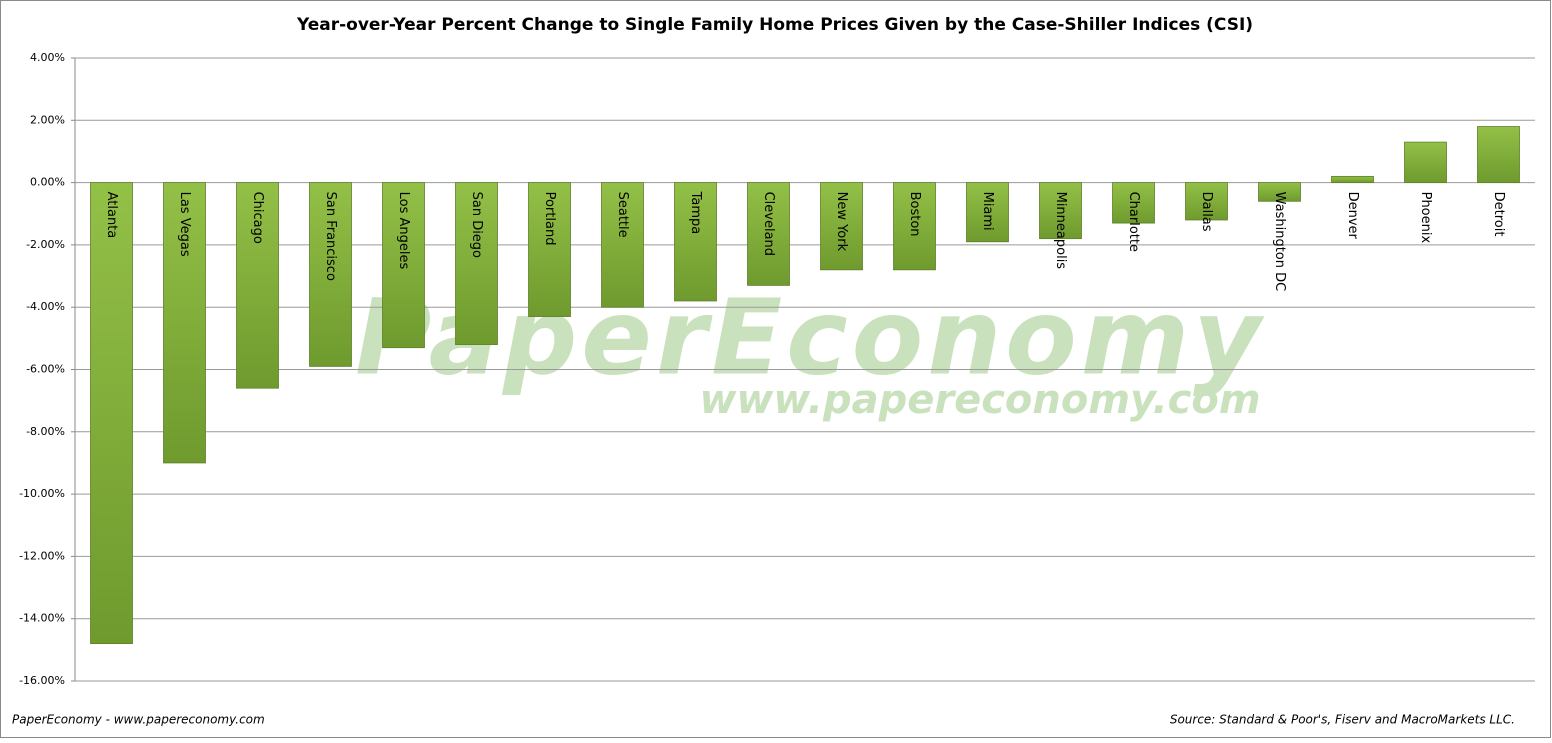 This screenshot has width=1552, height=743. I want to click on y-tick-label: 0.00%, so click(47, 182).